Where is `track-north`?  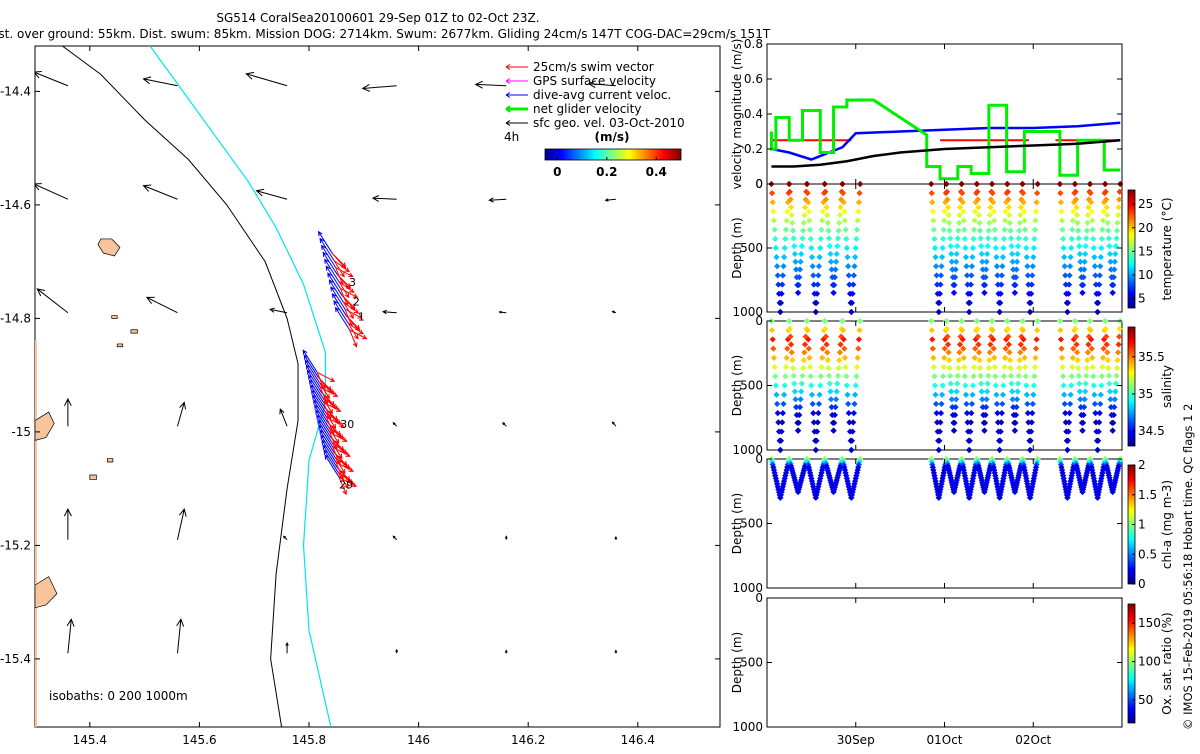 track-north is located at coordinates (342, 289).